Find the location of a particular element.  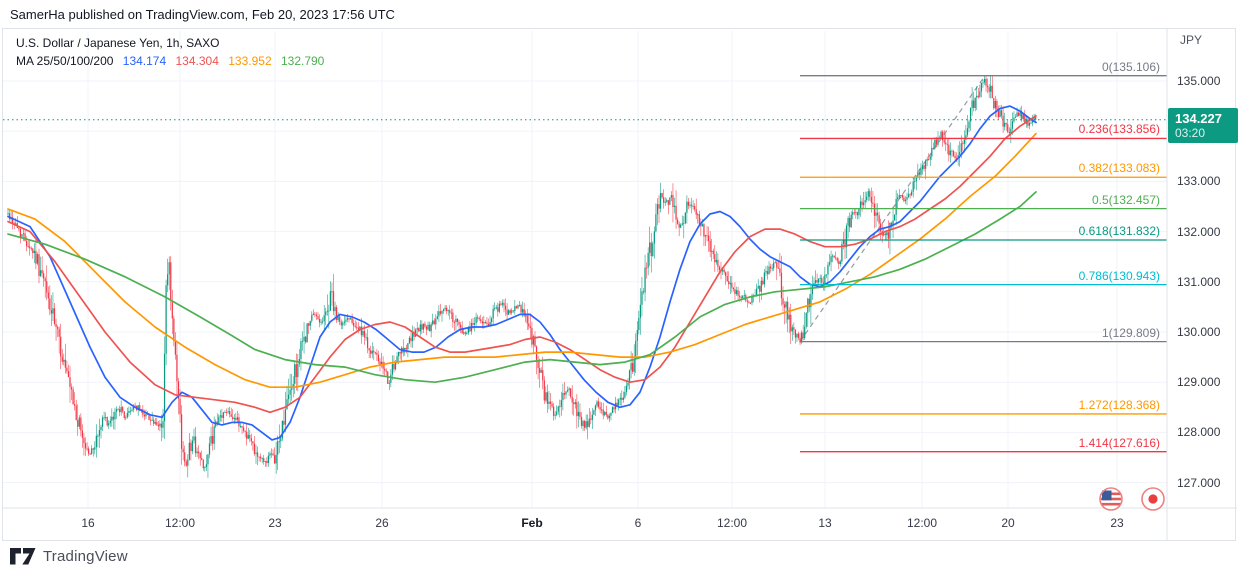

time-tick-label: Feb is located at coordinates (532, 523).